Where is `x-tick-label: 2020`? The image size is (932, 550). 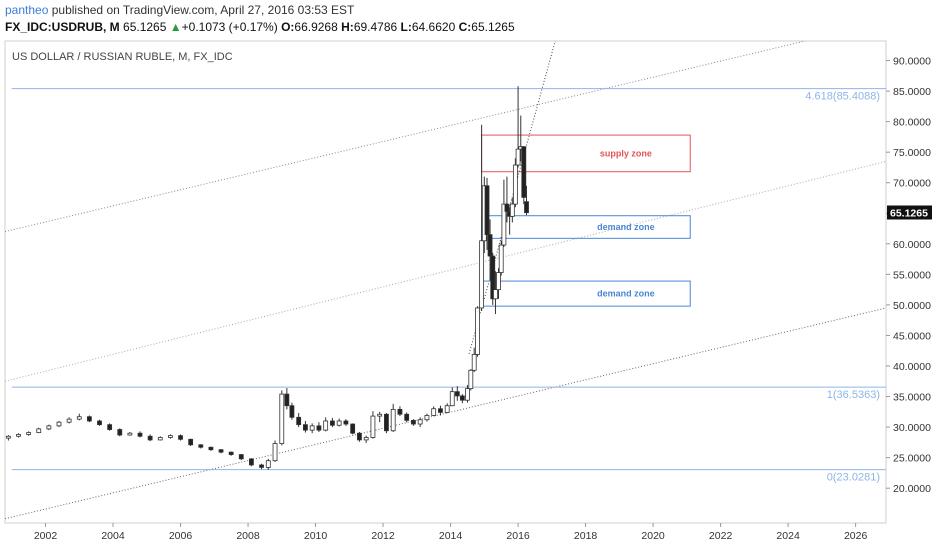
x-tick-label: 2020 is located at coordinates (653, 536).